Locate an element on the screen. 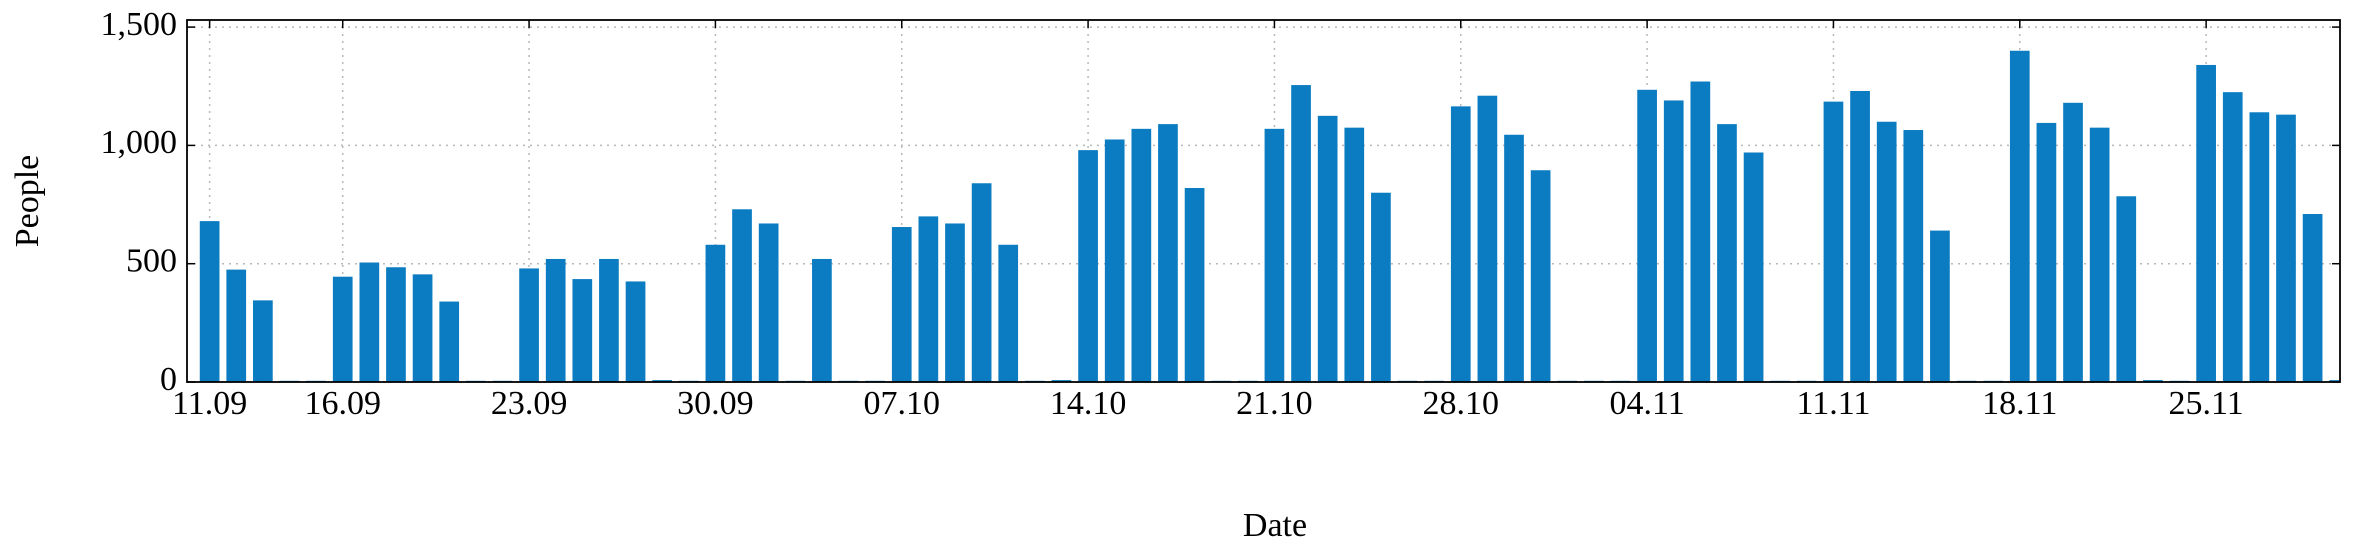  x-tick-label: 18.11 is located at coordinates (2019, 403).